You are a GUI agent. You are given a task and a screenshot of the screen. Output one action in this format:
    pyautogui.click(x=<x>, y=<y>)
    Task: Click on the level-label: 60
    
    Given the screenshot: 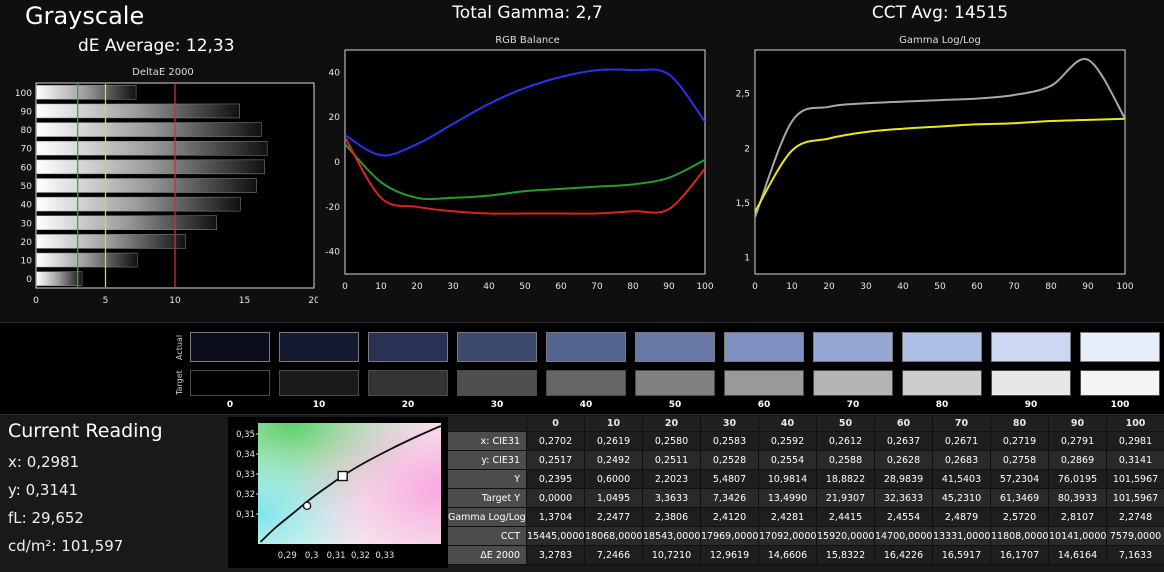 What is the action you would take?
    pyautogui.click(x=764, y=405)
    